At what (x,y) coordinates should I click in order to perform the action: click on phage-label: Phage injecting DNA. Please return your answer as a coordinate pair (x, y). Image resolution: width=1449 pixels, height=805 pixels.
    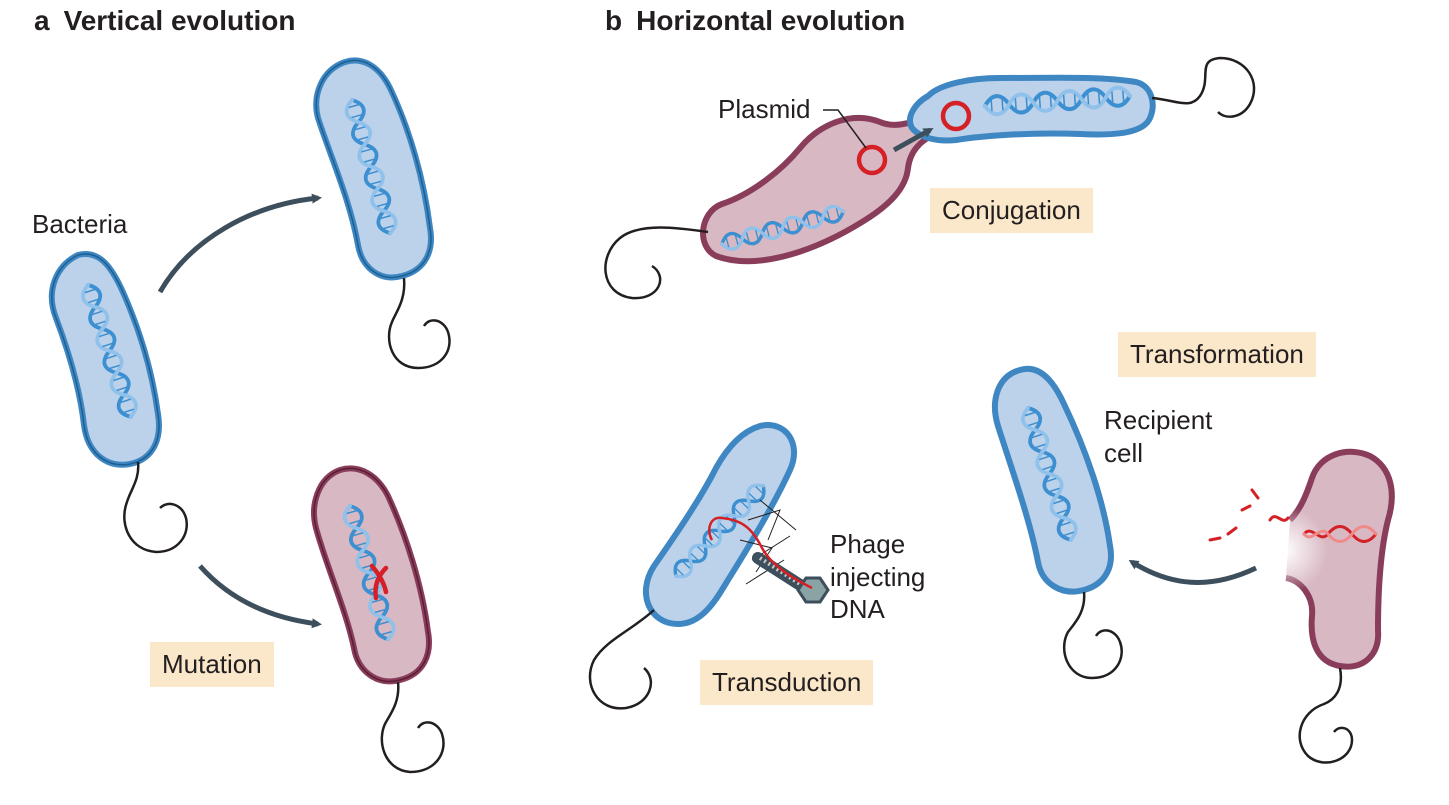
    Looking at the image, I should click on (877, 577).